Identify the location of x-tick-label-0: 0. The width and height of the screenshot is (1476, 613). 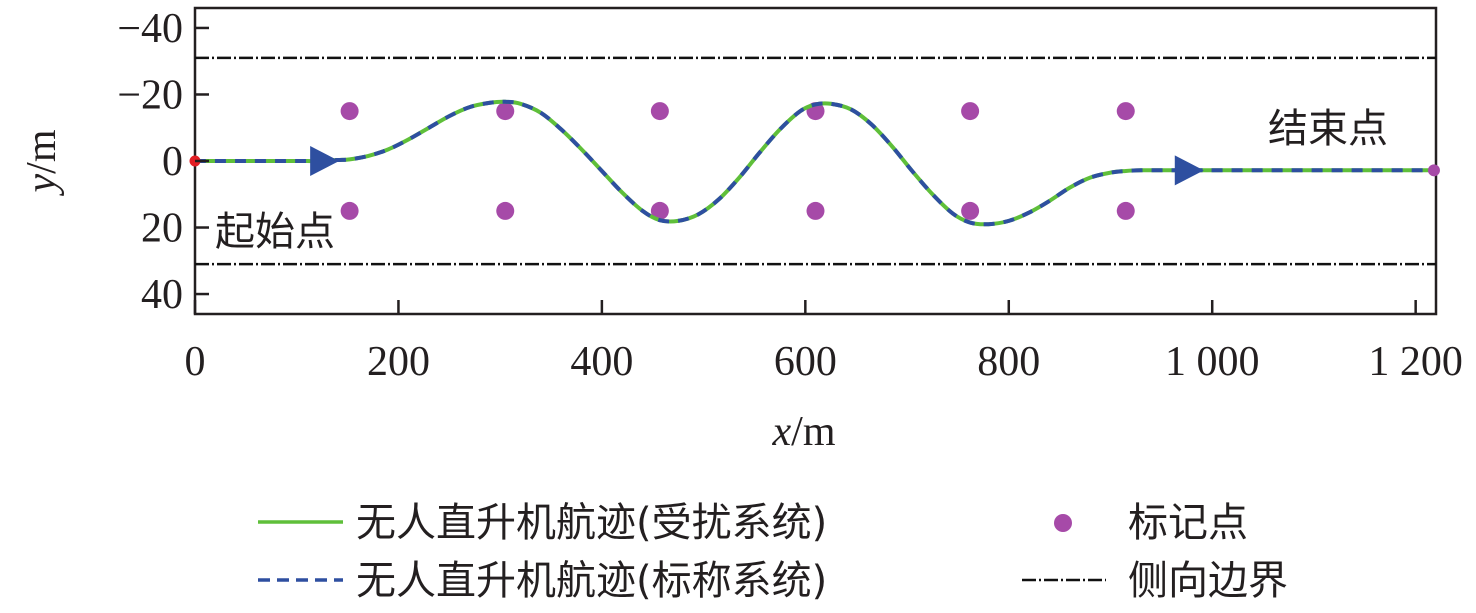
(195, 362).